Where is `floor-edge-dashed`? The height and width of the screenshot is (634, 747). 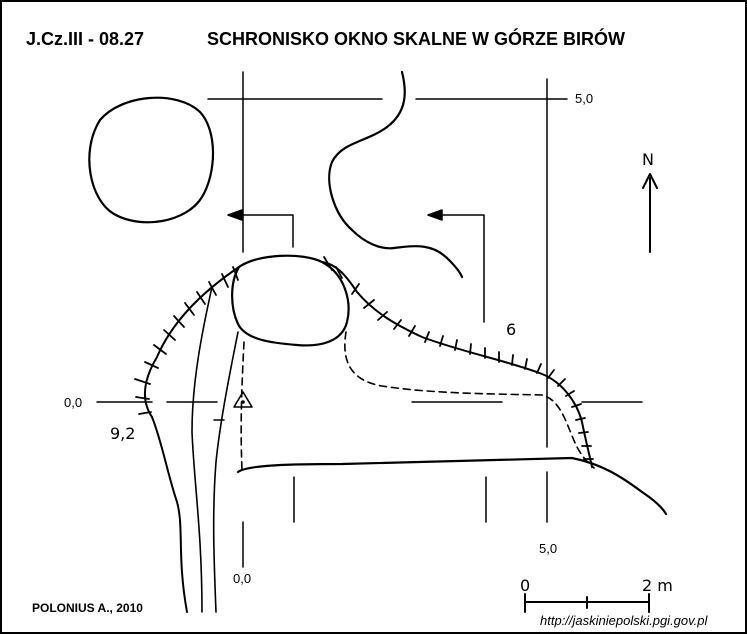 floor-edge-dashed is located at coordinates (469, 400).